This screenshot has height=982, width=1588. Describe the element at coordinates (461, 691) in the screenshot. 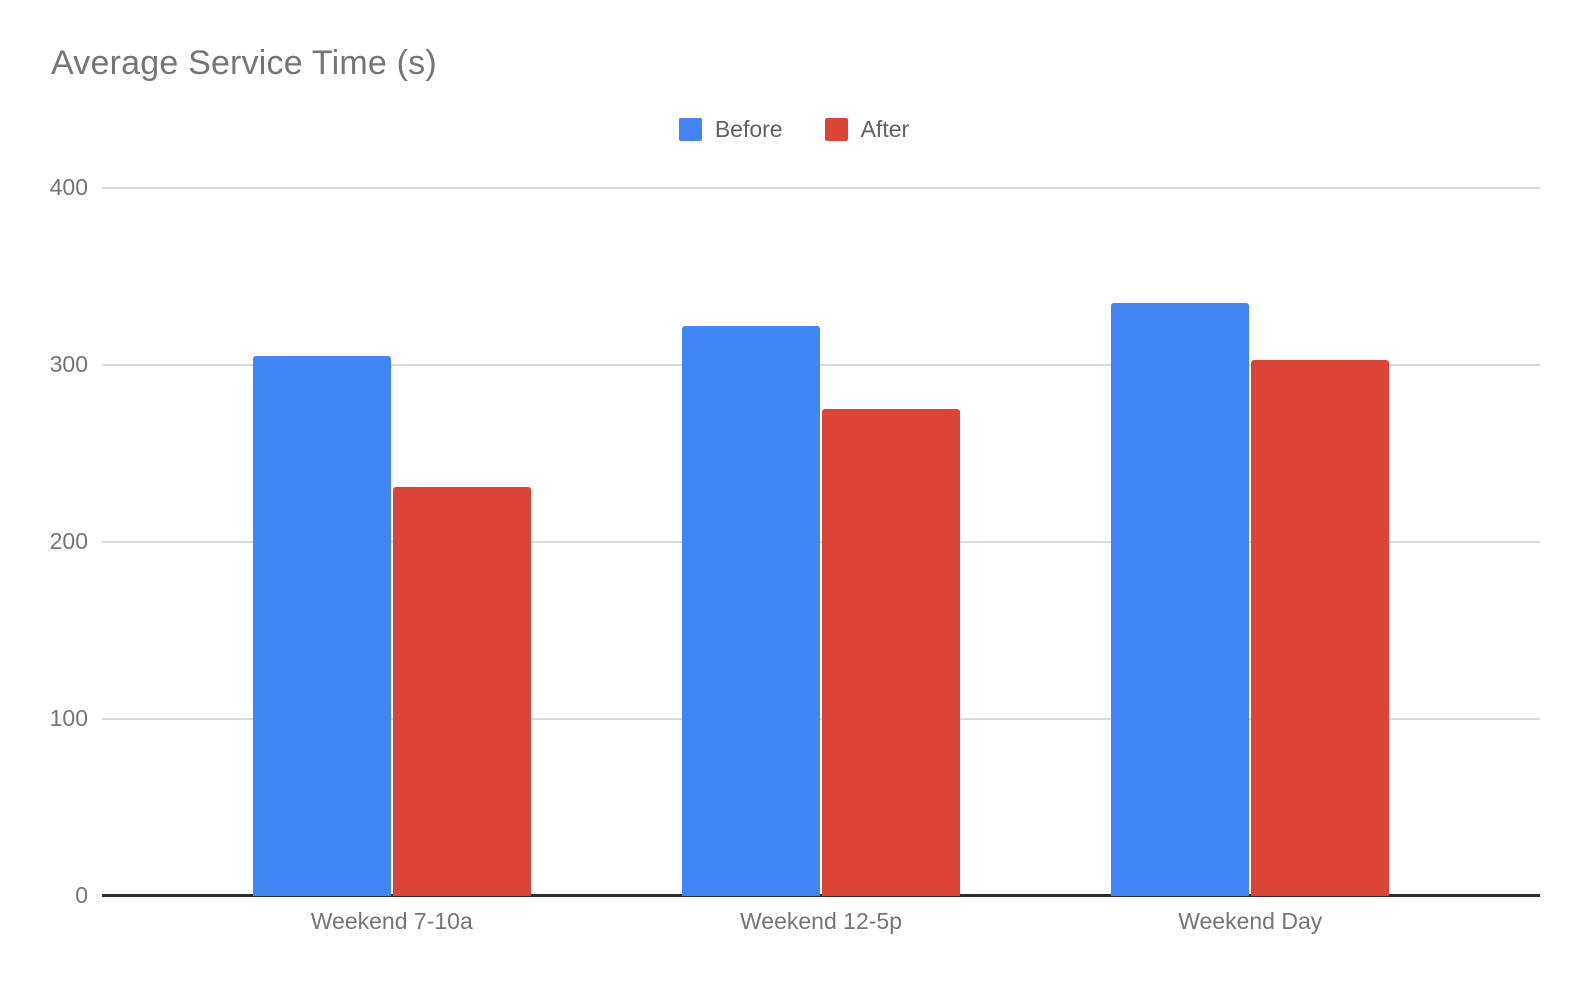

I see `bar-after-weekend-7-10a` at that location.